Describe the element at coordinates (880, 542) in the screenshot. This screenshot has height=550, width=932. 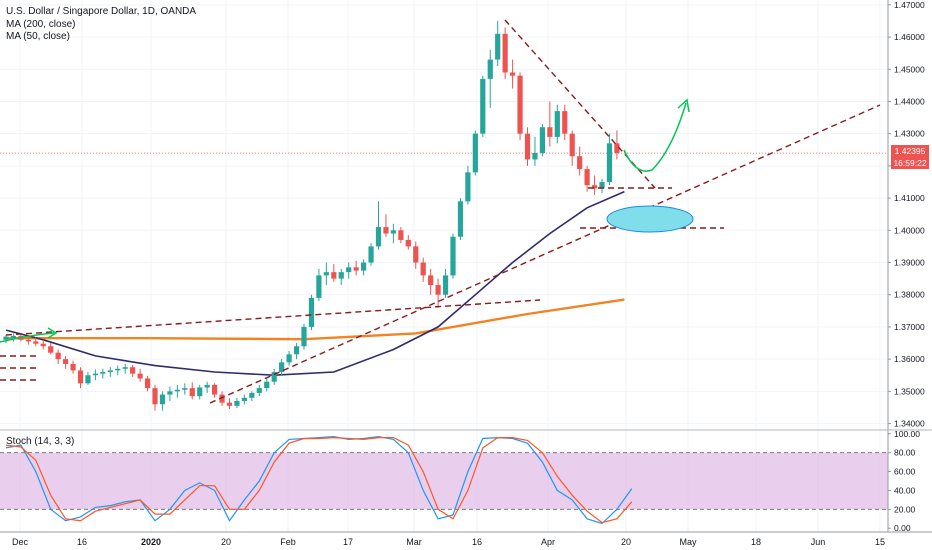
I see `x-tick-label: 15` at that location.